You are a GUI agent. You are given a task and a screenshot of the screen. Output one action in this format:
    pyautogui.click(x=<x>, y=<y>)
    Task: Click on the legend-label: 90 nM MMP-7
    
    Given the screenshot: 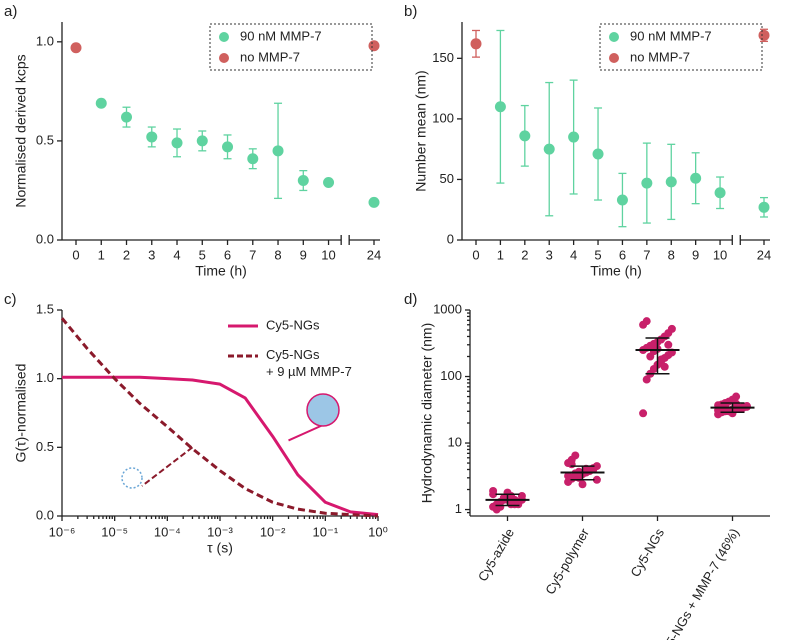 What is the action you would take?
    pyautogui.click(x=671, y=35)
    